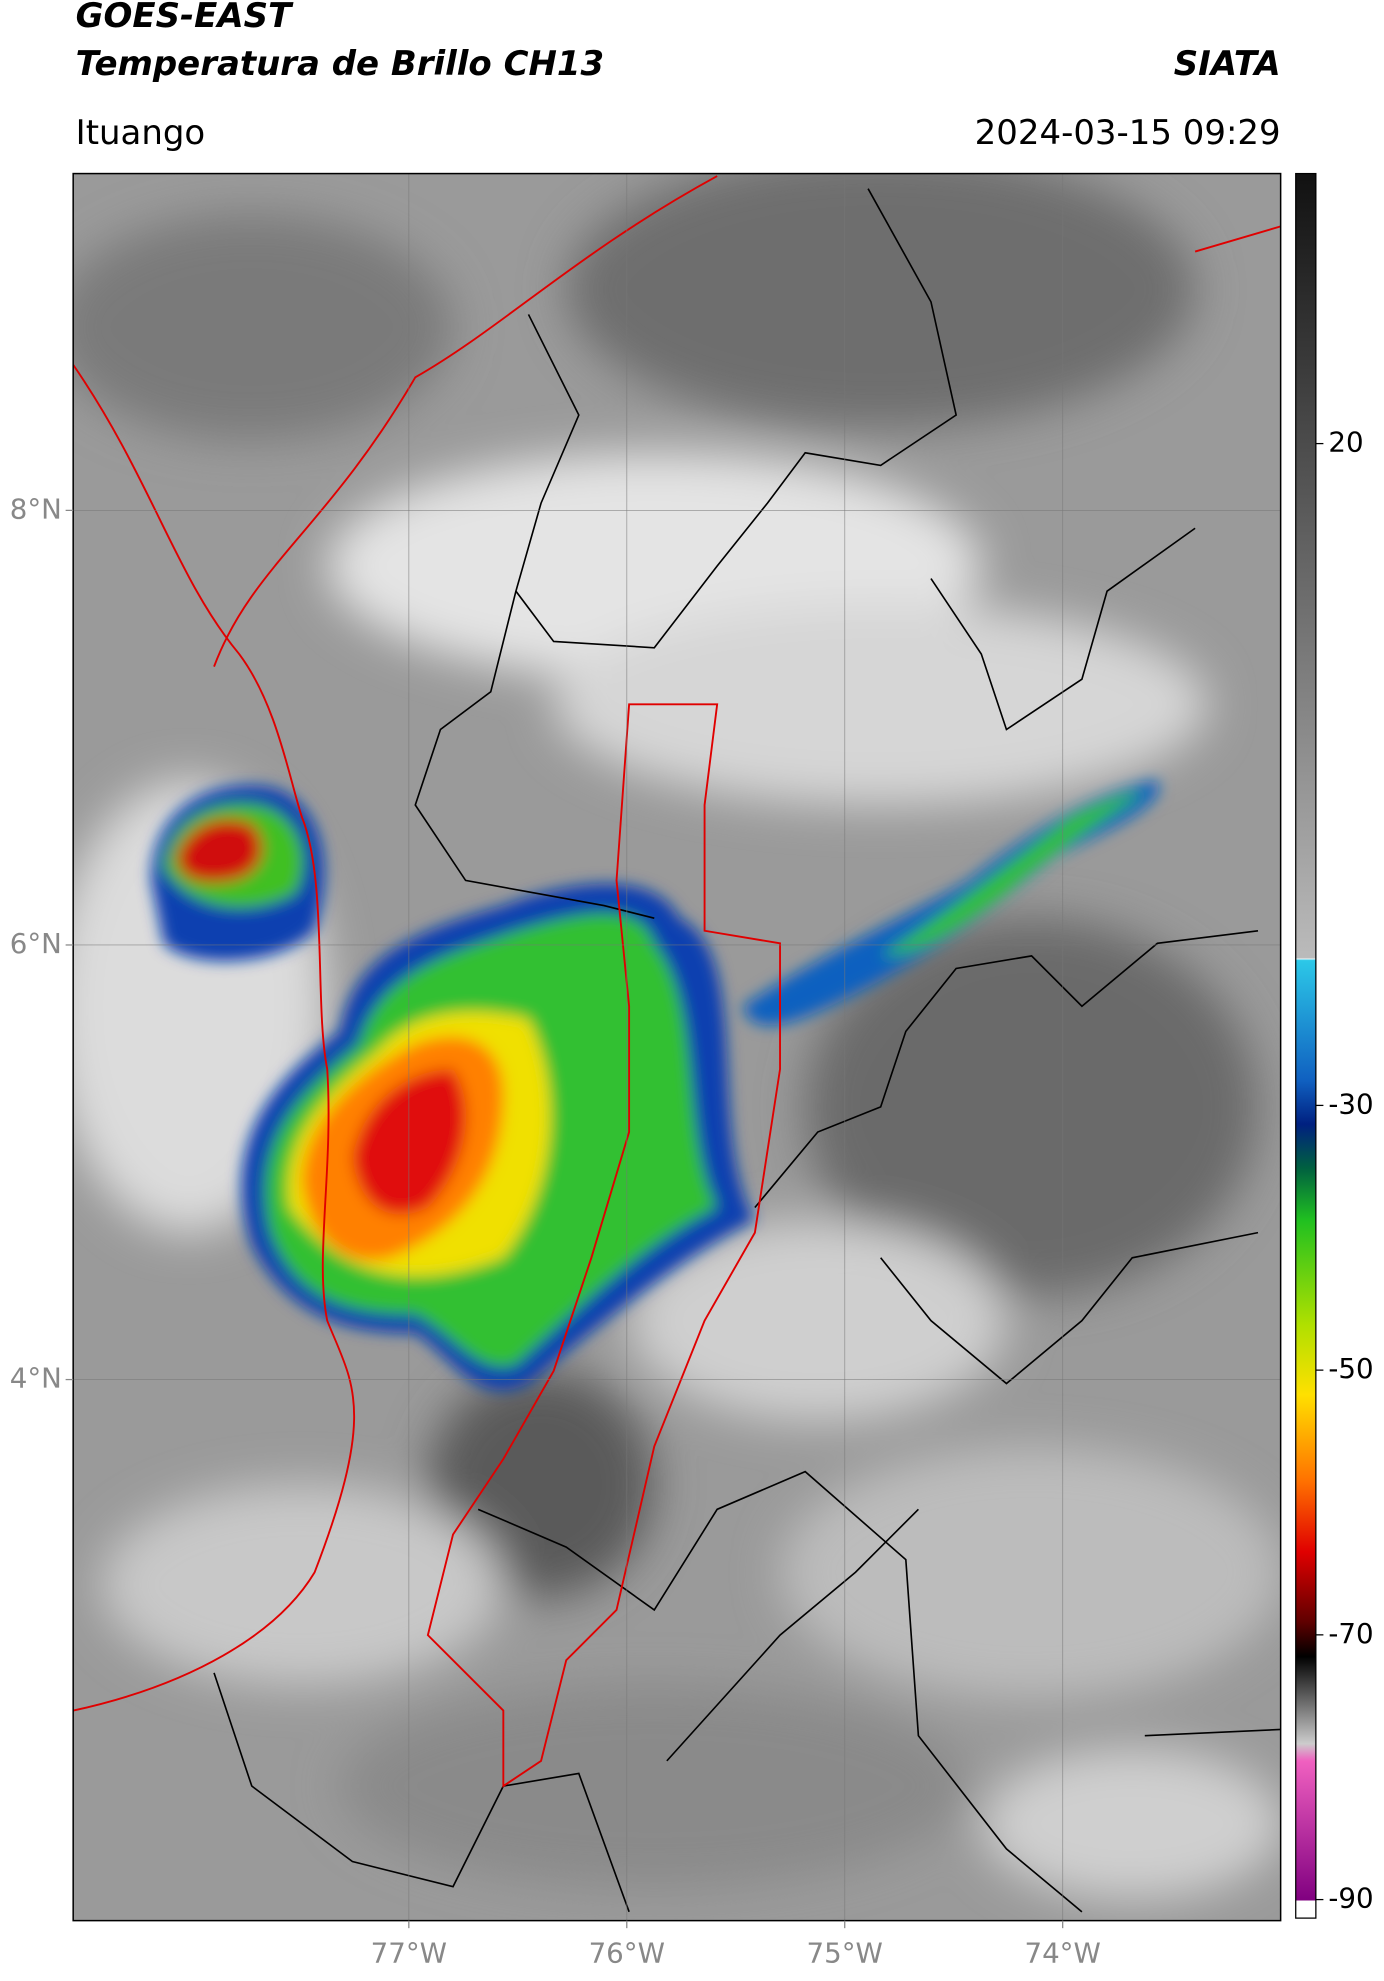 The image size is (1384, 1981). Describe the element at coordinates (141, 133) in the screenshot. I see `location: Ituango` at that location.